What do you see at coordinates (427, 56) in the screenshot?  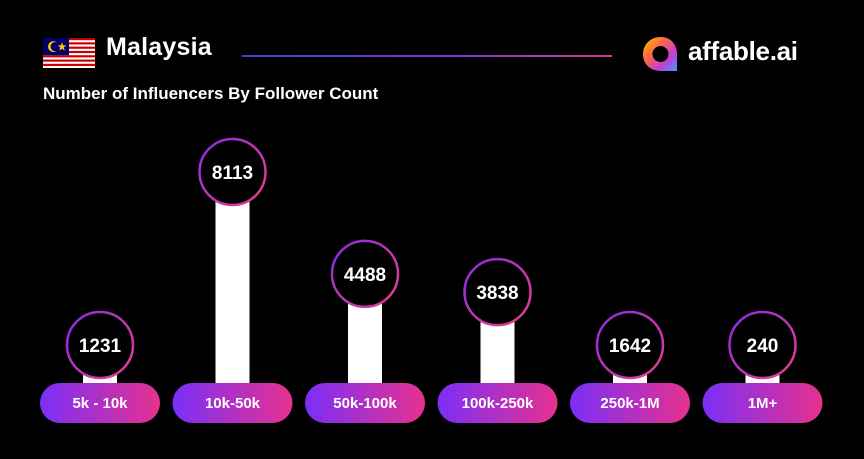 I see `header-divider` at bounding box center [427, 56].